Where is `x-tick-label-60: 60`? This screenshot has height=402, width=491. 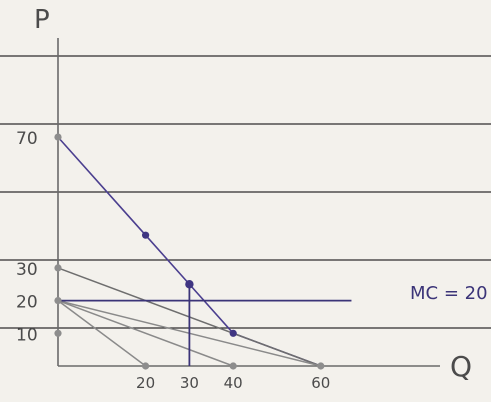
x-tick-label-60: 60 is located at coordinates (320, 383).